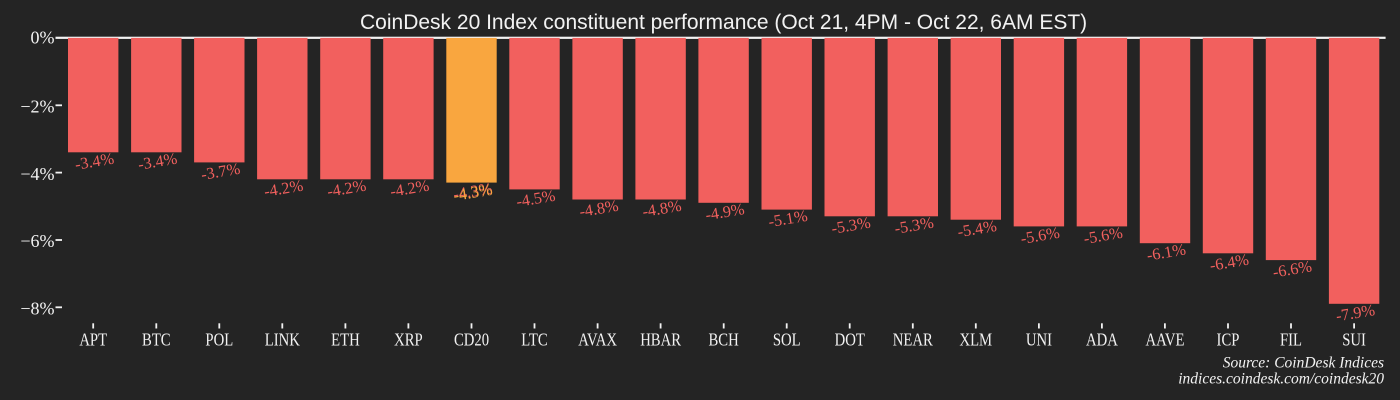 Image resolution: width=1400 pixels, height=400 pixels. Describe the element at coordinates (534, 341) in the screenshot. I see `svg-text: LTC` at that location.